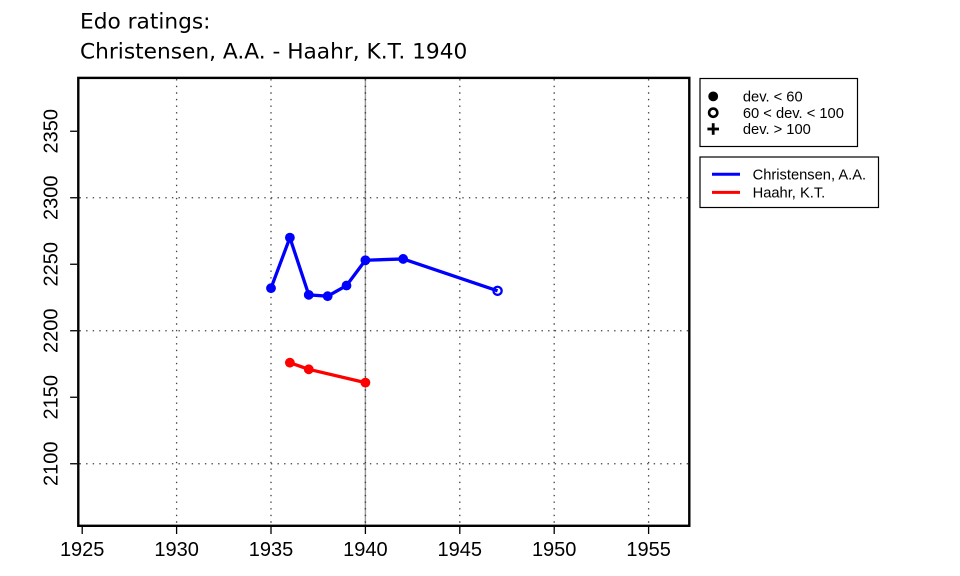  I want to click on x-tick-label-1925: 1925, so click(82, 550).